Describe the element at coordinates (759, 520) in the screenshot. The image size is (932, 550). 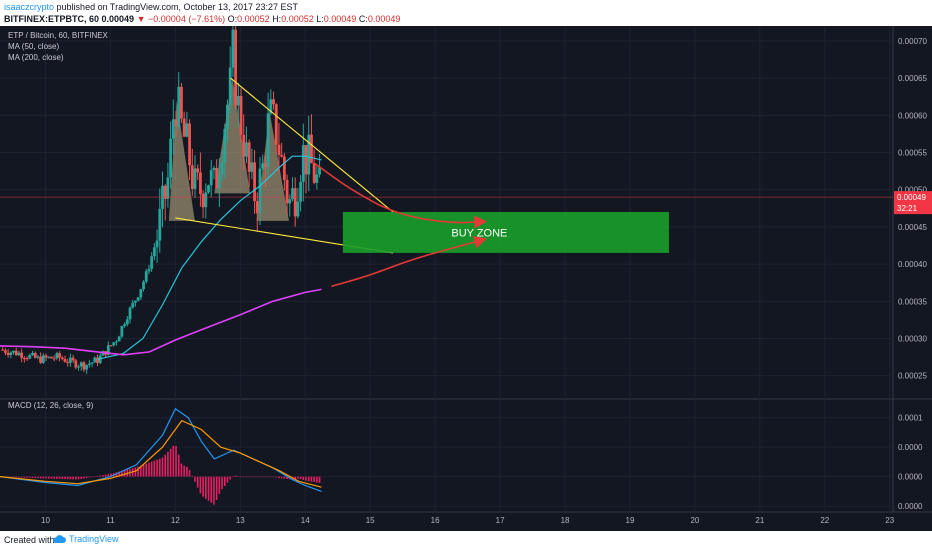
I see `x-tick-label: 21` at that location.